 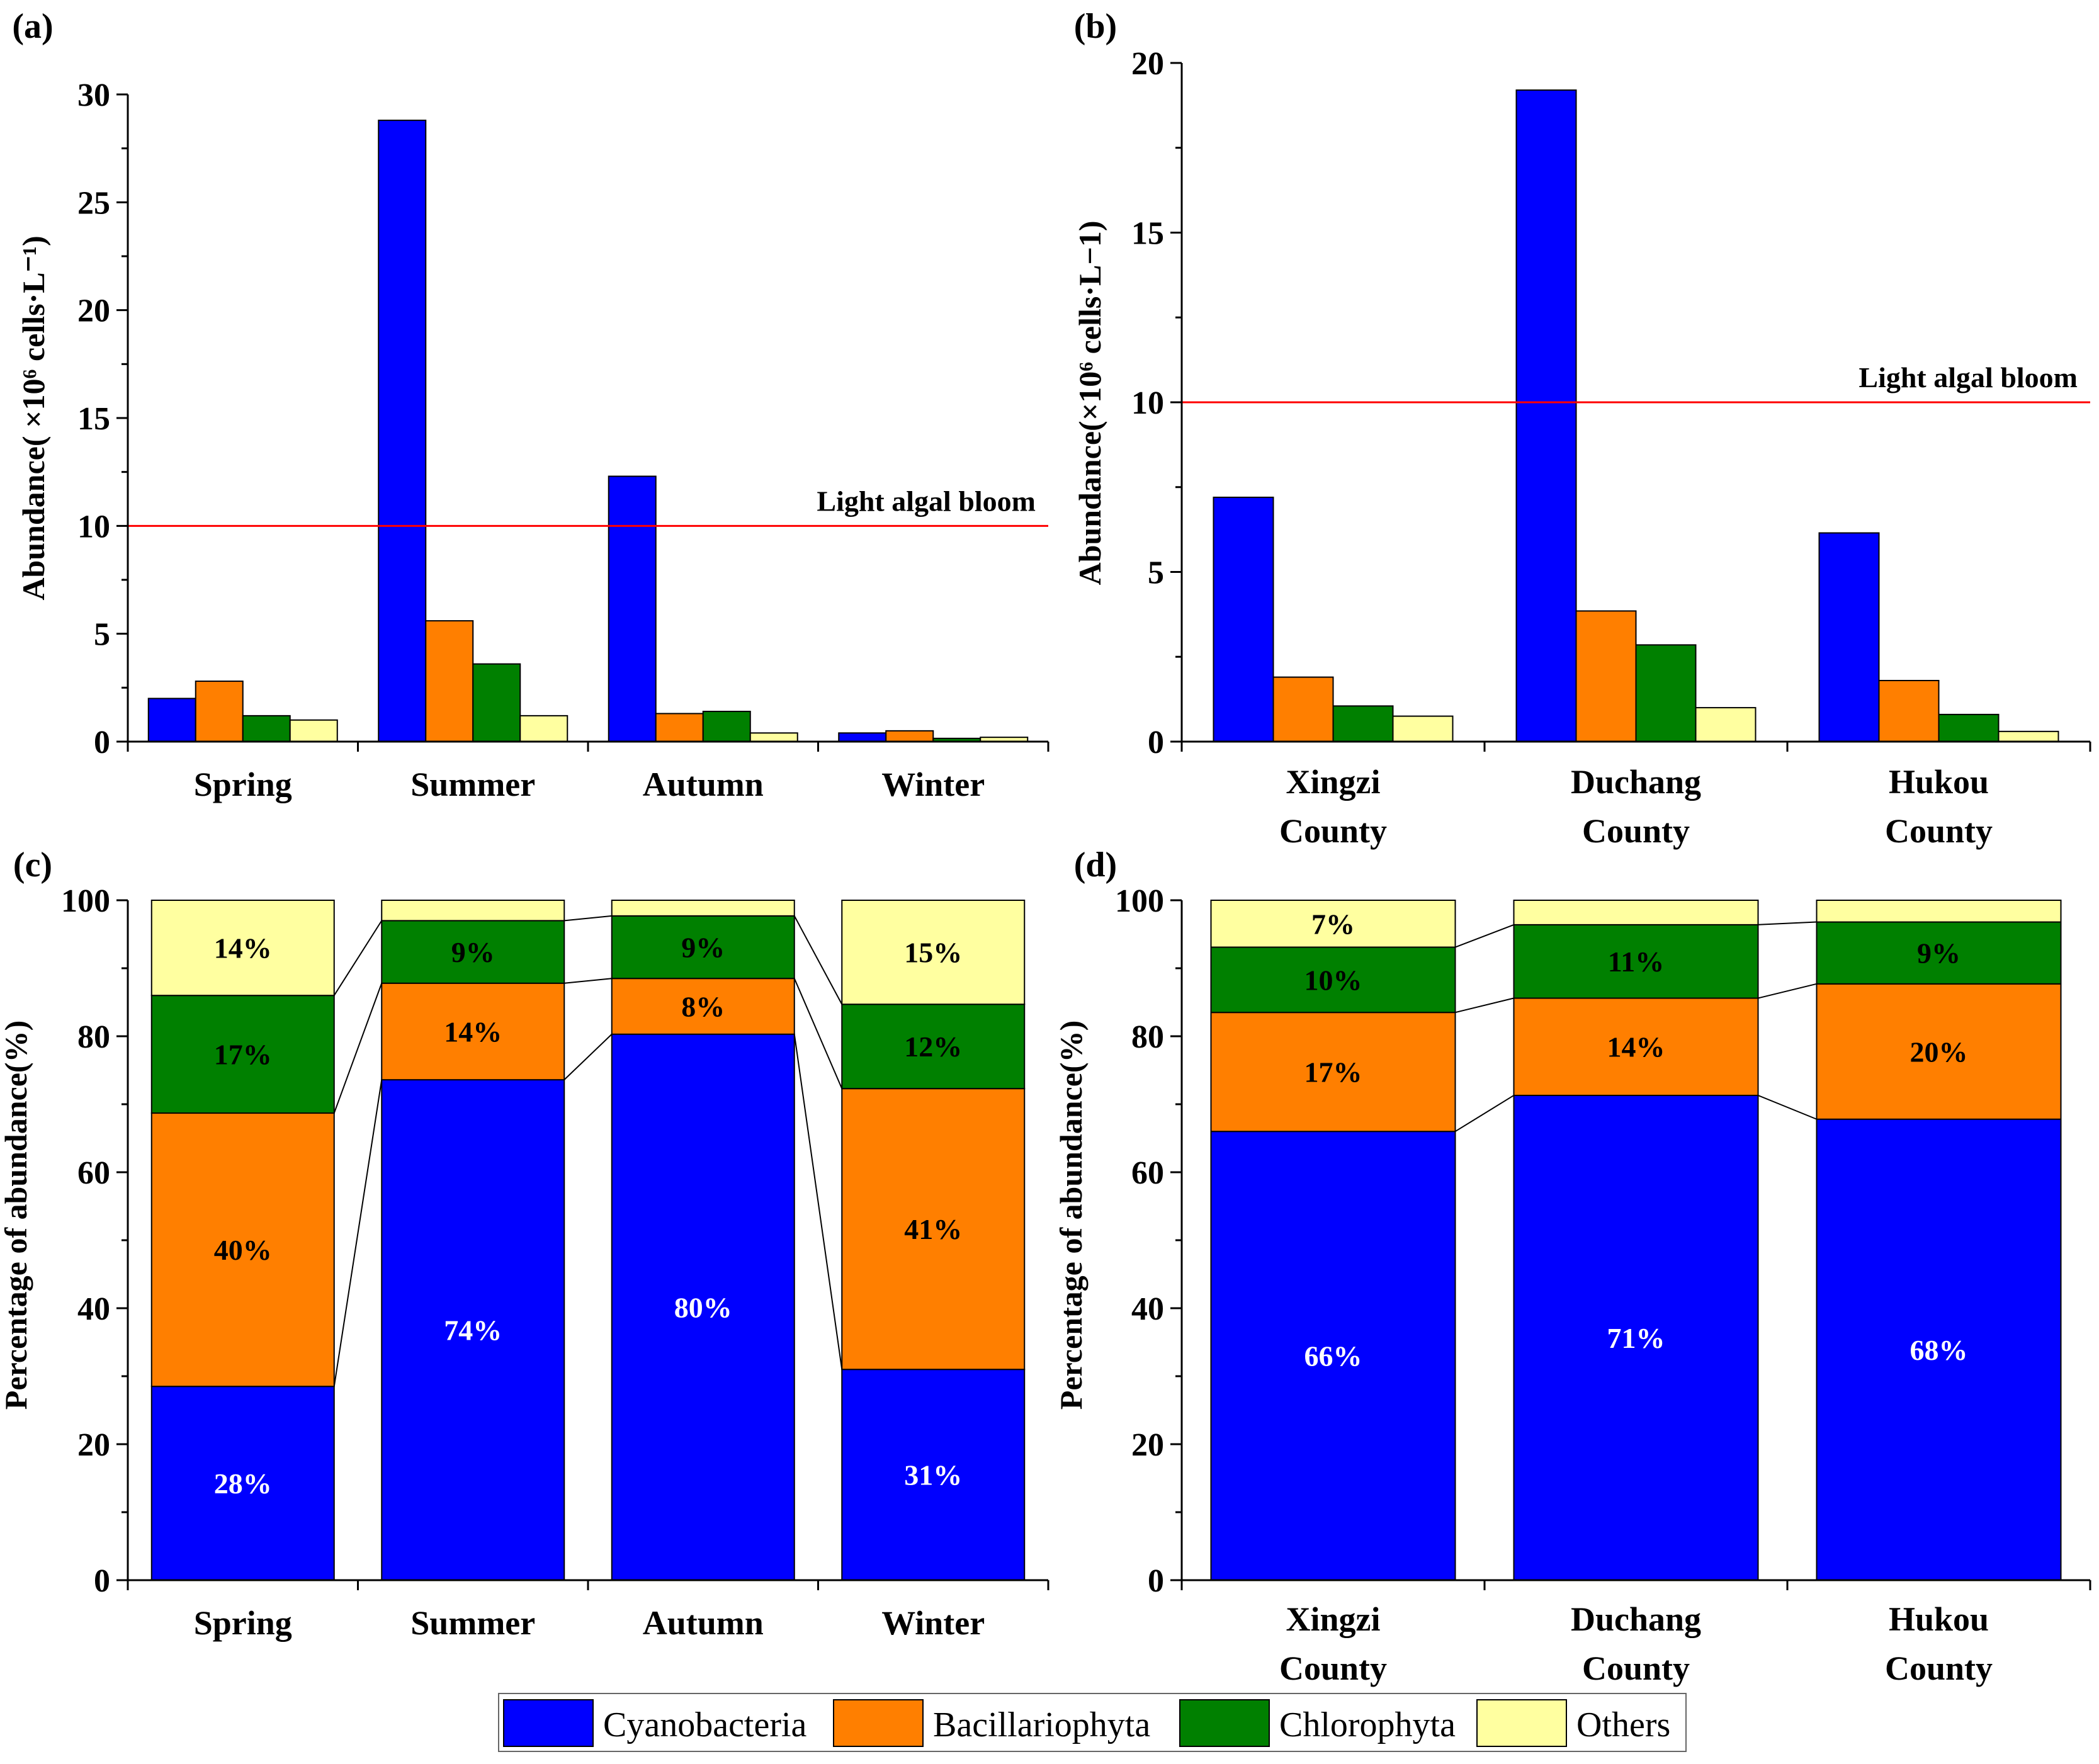 I want to click on bar-chlorophyta-hukou-county, so click(x=1969, y=728).